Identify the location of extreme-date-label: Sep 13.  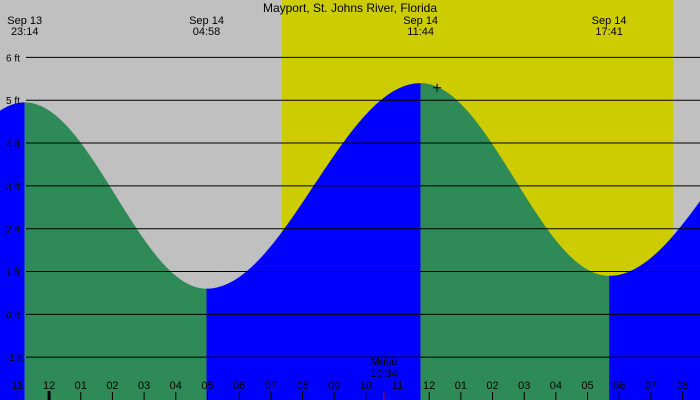
(24, 21).